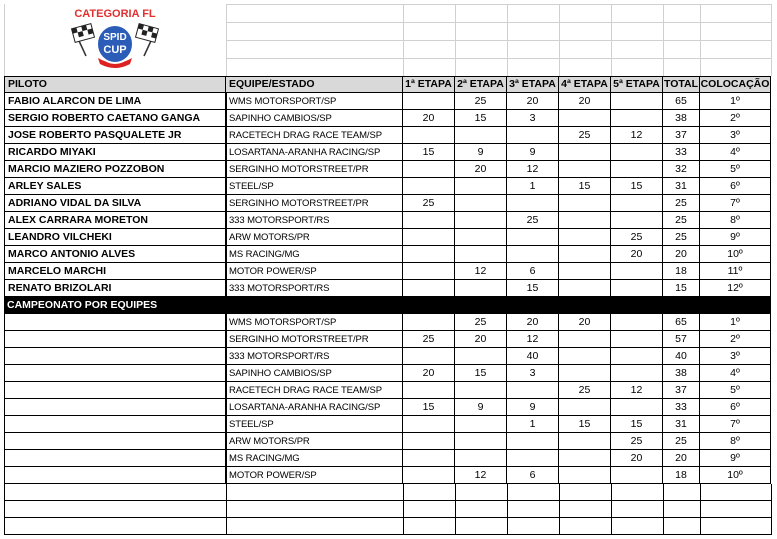 The image size is (777, 539). Describe the element at coordinates (314, 152) in the screenshot. I see `team-name: LOSARTANA-ARANHA RACING/SP` at that location.